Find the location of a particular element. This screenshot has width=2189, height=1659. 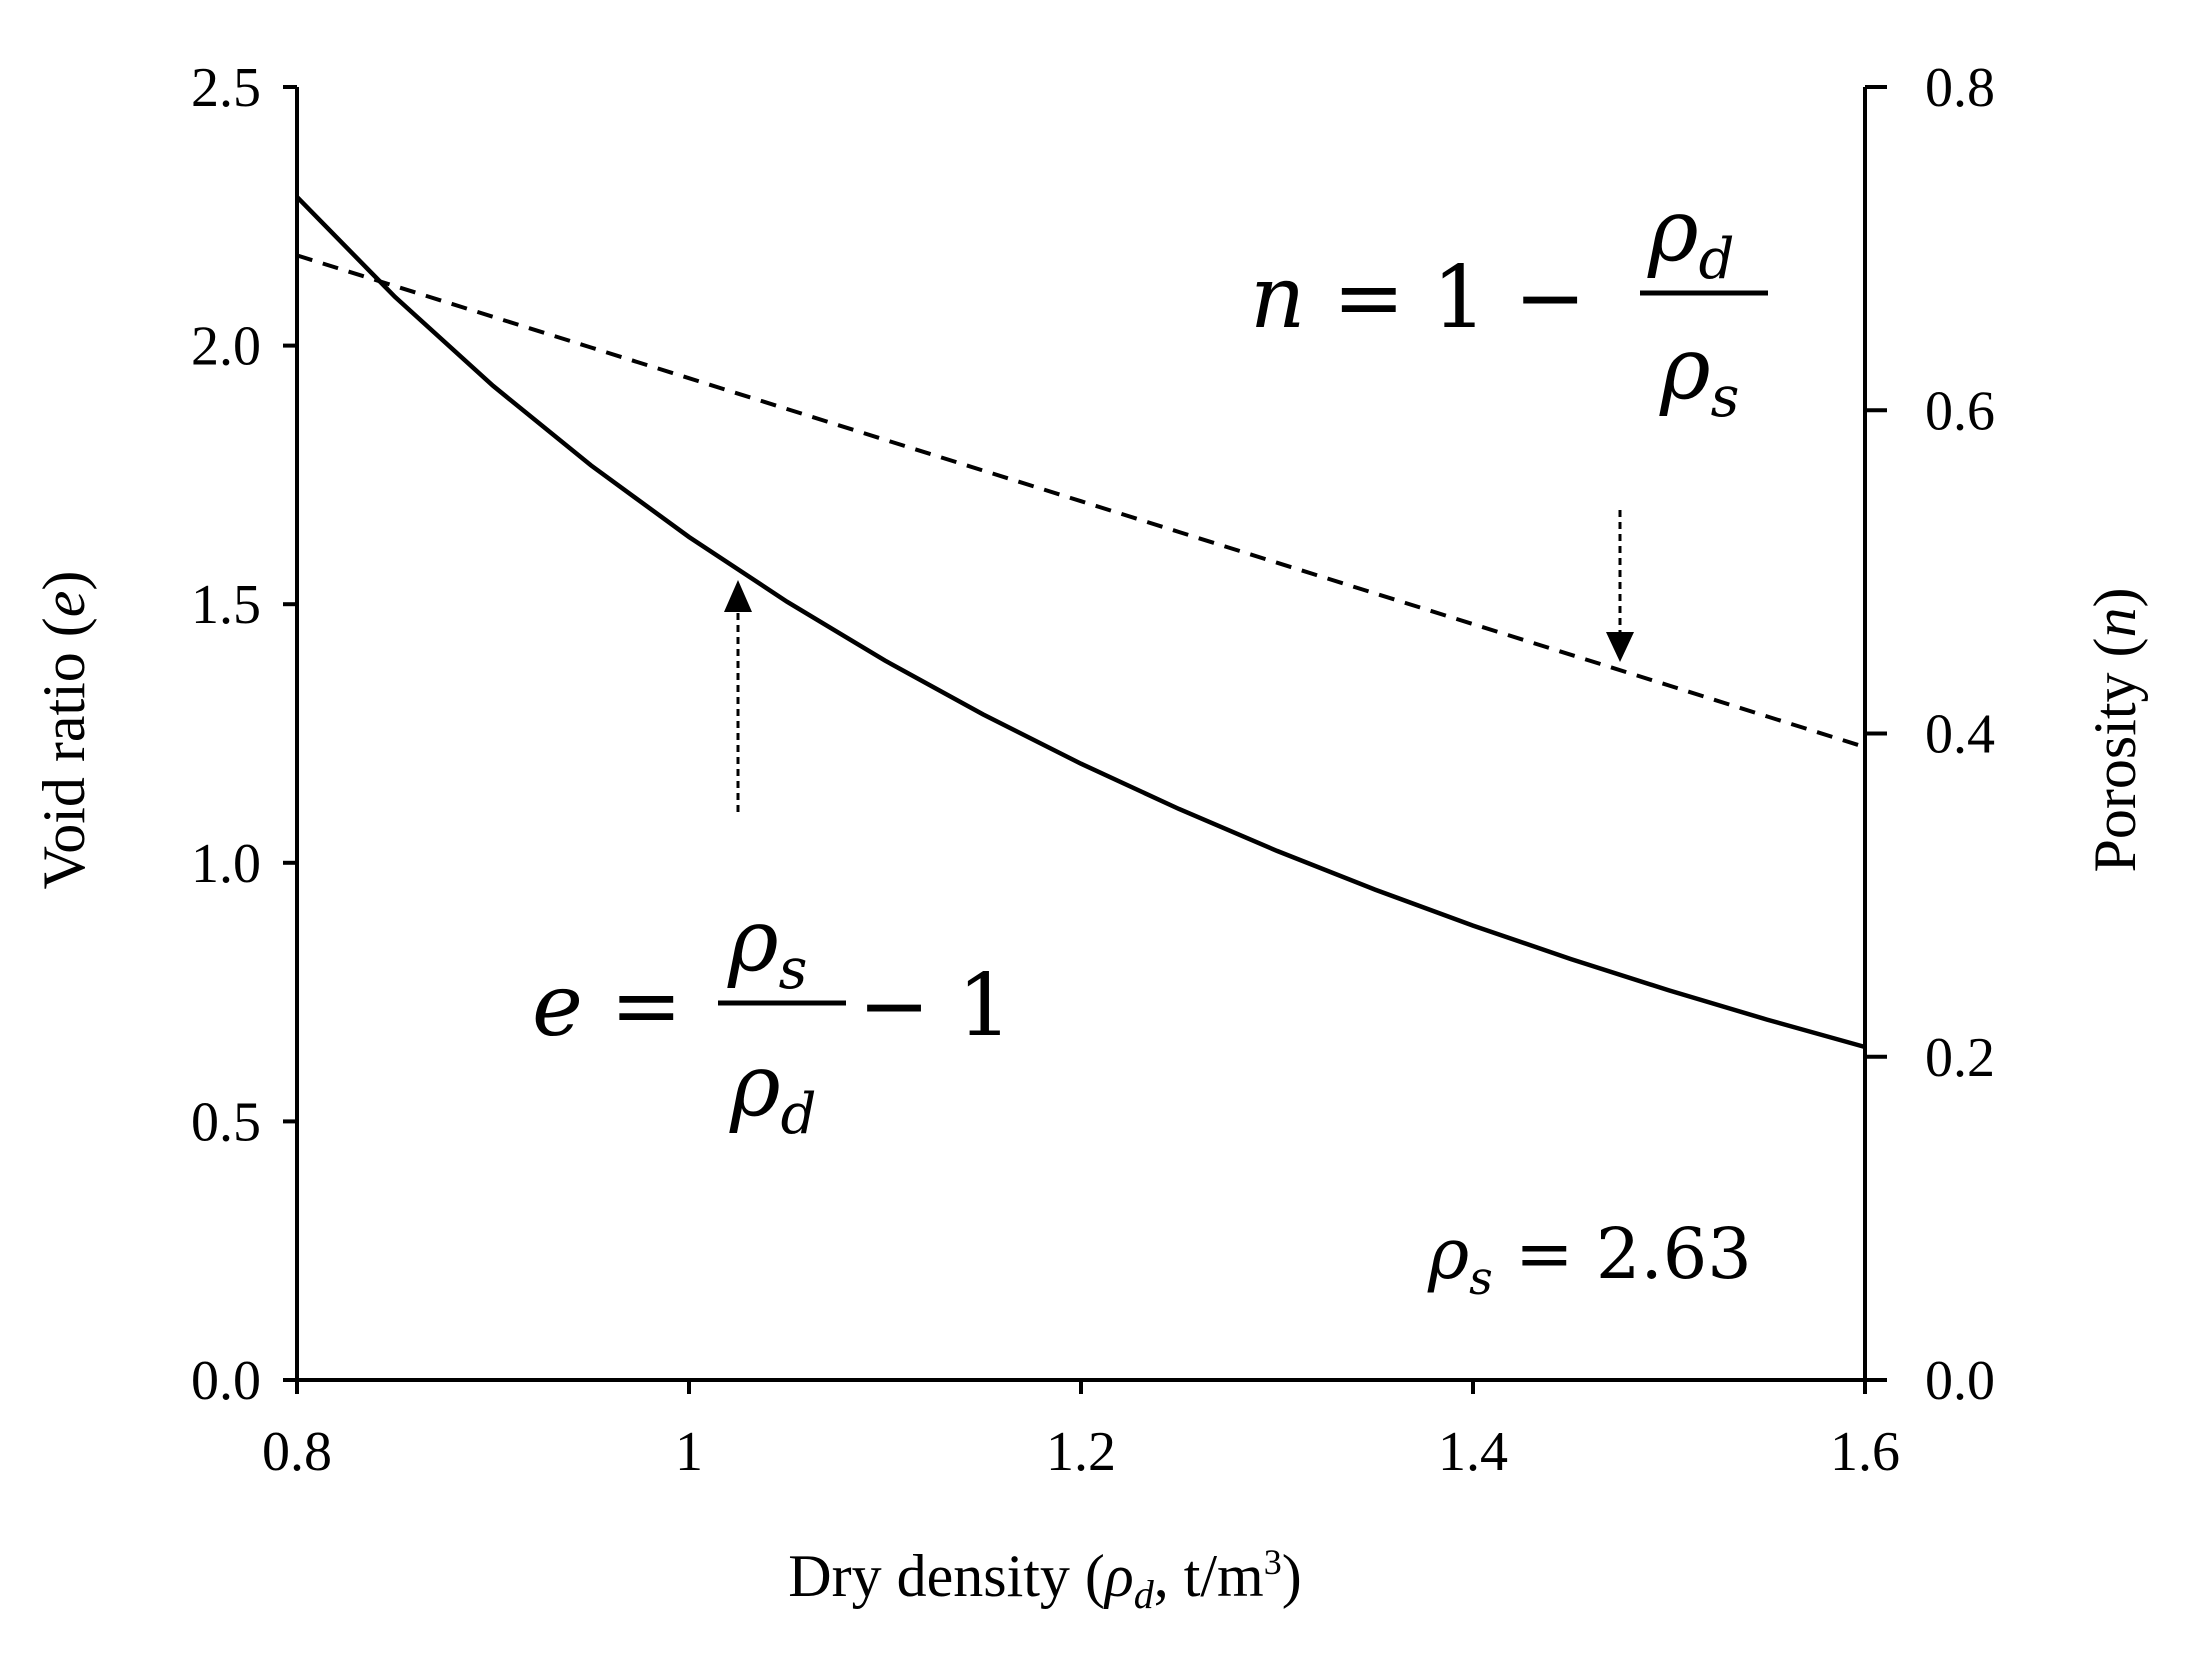

x-tick-label: 1.6 is located at coordinates (1865, 1452).